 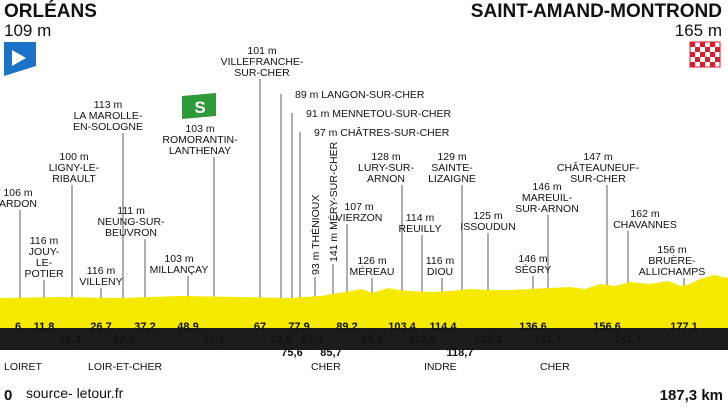 What do you see at coordinates (131, 211) in the screenshot?
I see `label-neung-line: 111 m` at bounding box center [131, 211].